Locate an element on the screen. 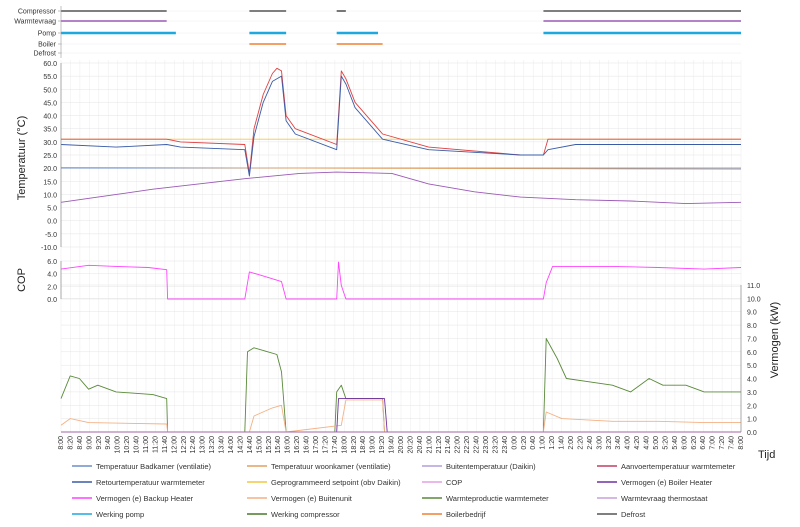 This screenshot has height=527, width=800. legend-label: Buitentemperatuur (Daikin) is located at coordinates (491, 466).